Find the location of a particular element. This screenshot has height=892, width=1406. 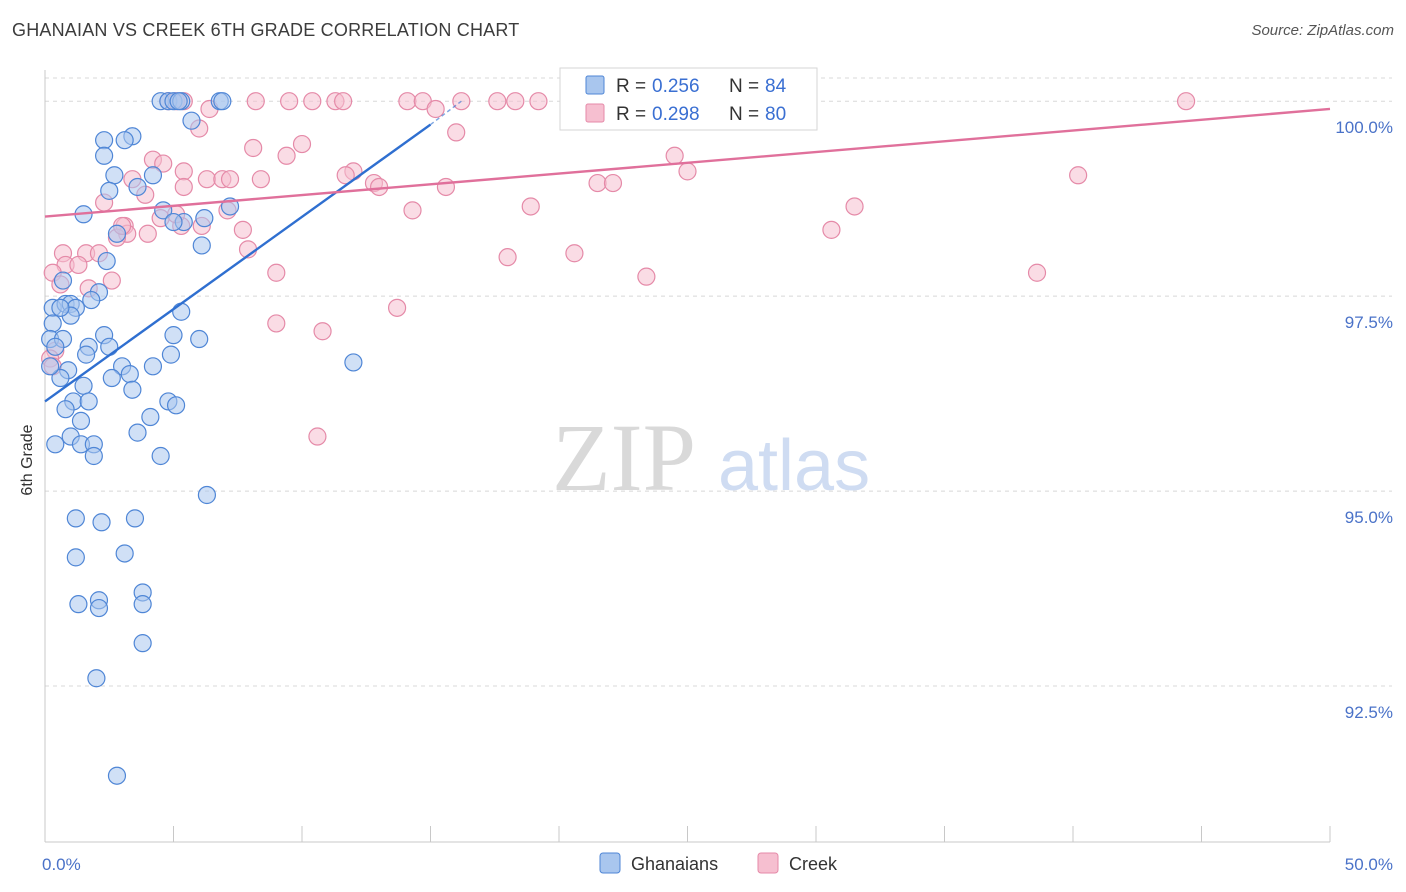

bottom-legend-swatch-ghanaians is located at coordinates (610, 863).